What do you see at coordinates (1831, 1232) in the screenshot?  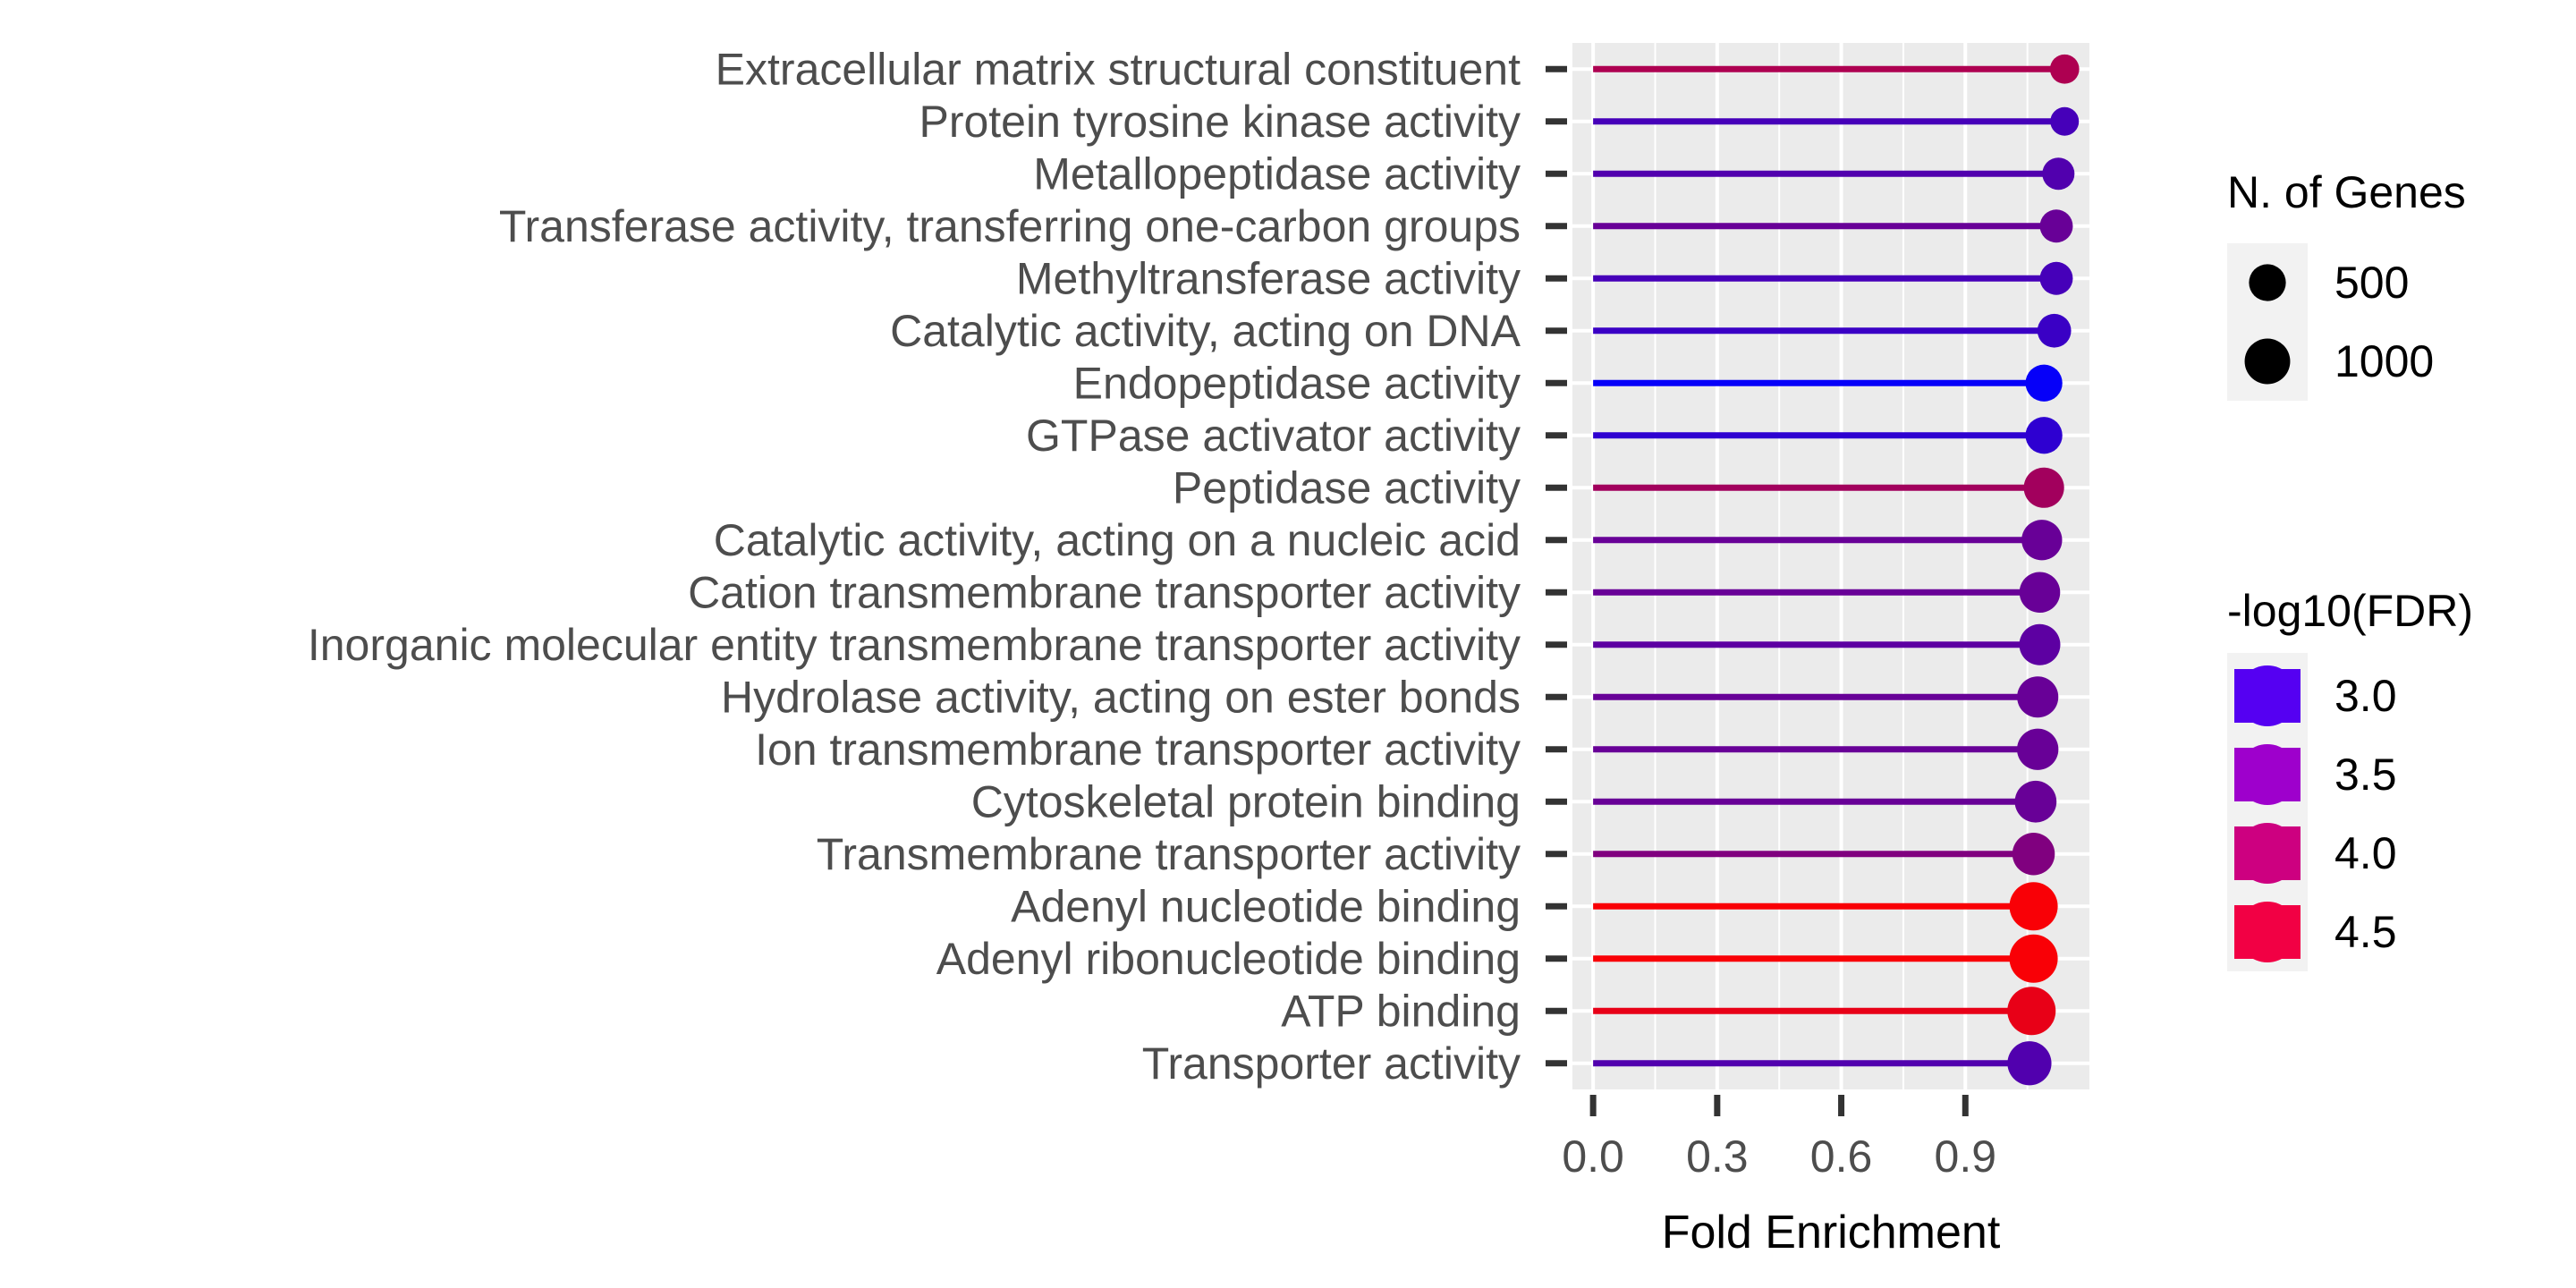 I see `x-axis-title: Fold Enrichment` at bounding box center [1831, 1232].